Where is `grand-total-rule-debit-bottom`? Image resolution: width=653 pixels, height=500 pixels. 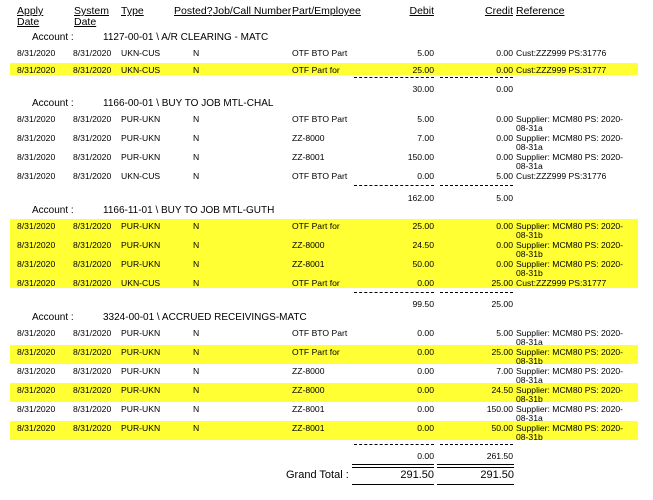
grand-total-rule-debit-bottom is located at coordinates (393, 484).